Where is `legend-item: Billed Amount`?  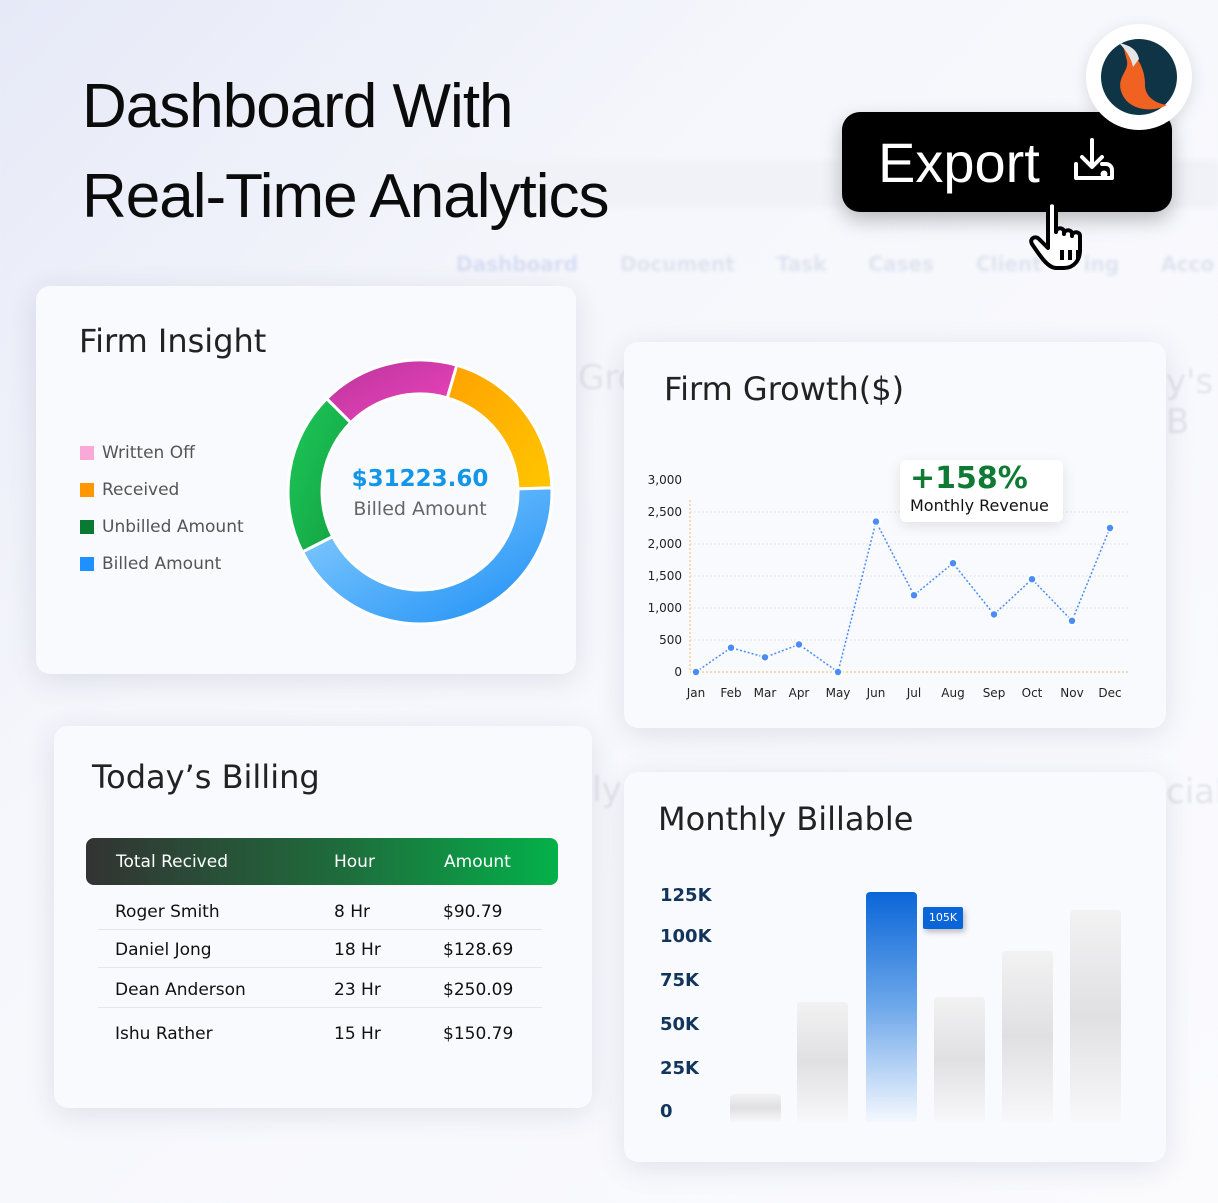
legend-item: Billed Amount is located at coordinates (162, 563).